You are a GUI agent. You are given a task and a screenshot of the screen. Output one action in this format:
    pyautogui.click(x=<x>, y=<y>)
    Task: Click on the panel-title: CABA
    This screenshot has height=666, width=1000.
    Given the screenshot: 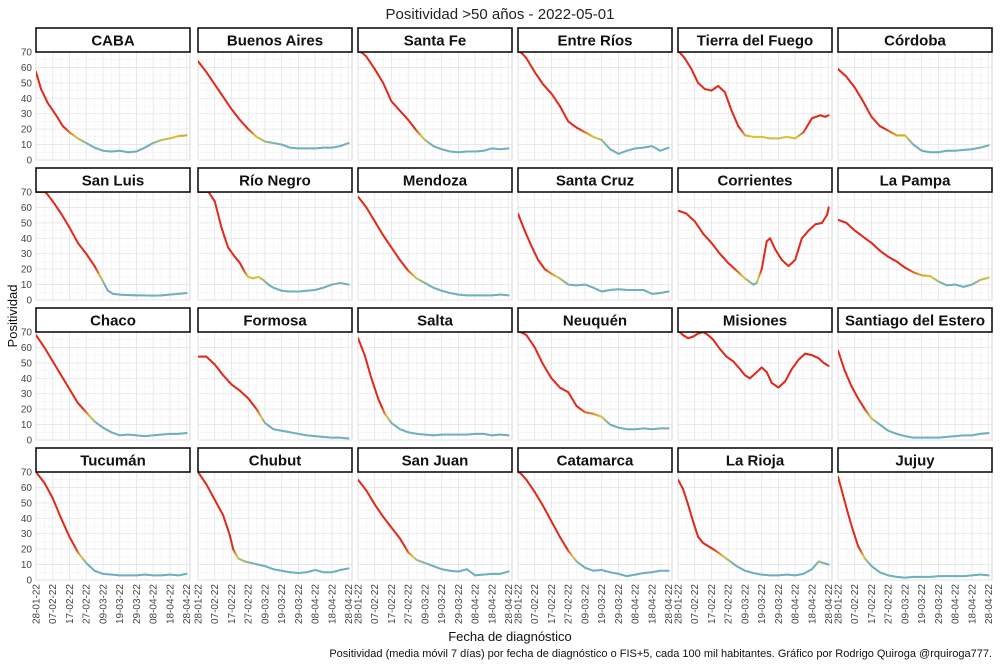 What is the action you would take?
    pyautogui.click(x=112, y=41)
    